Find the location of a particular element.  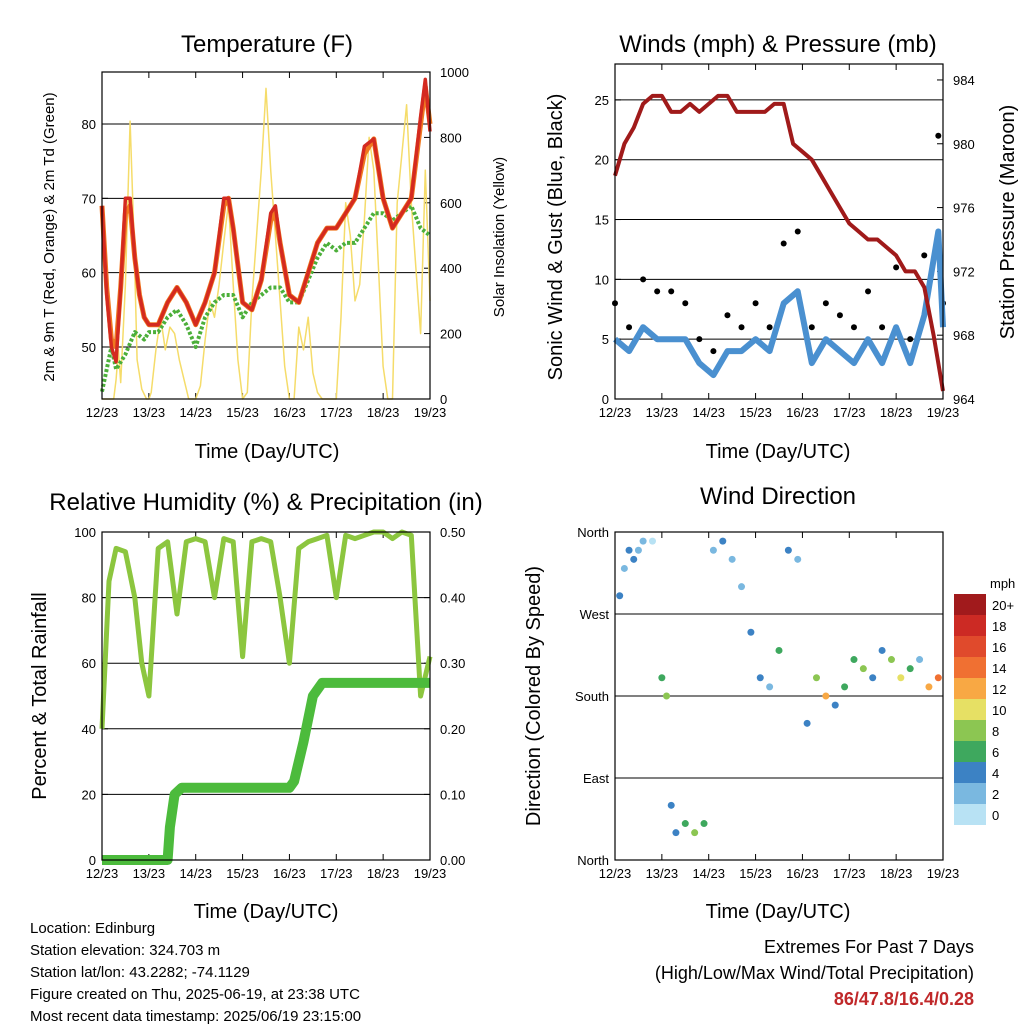

t2m-line is located at coordinates (266, 220).